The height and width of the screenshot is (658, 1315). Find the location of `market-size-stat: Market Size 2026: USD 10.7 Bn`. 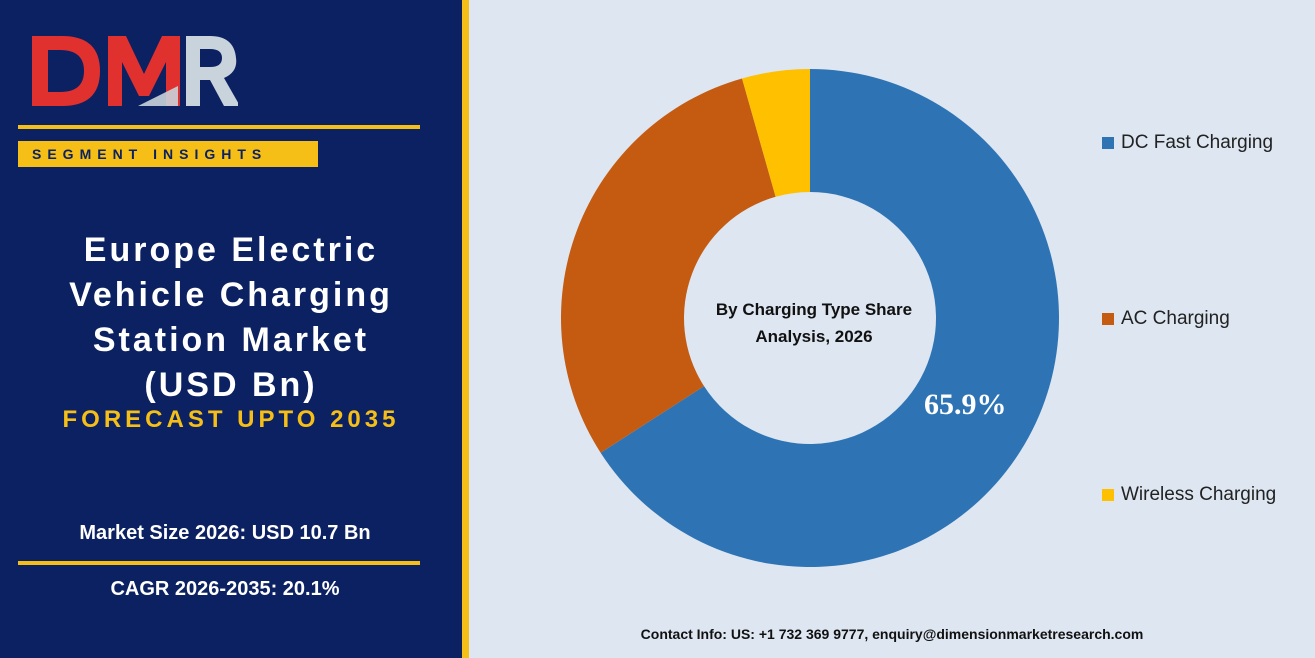

market-size-stat: Market Size 2026: USD 10.7 Bn is located at coordinates (225, 533).